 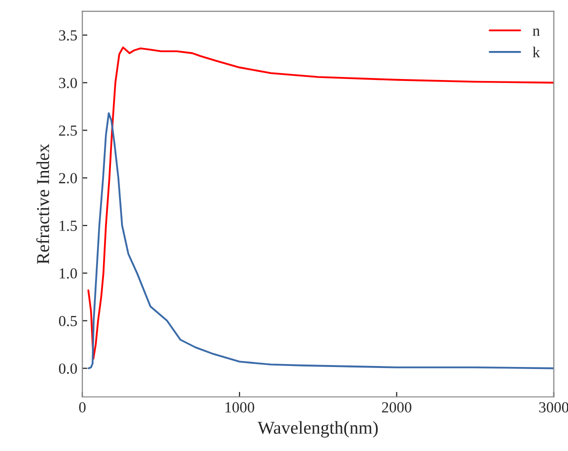 What do you see at coordinates (68, 178) in the screenshot?
I see `y-tick-label: 2.0` at bounding box center [68, 178].